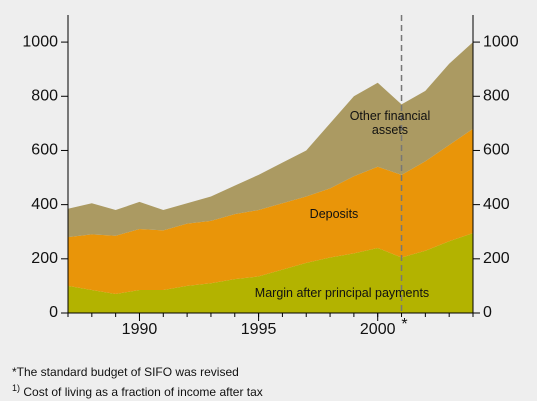 The width and height of the screenshot is (537, 401). Describe the element at coordinates (259, 329) in the screenshot. I see `x-tick-label: 1995` at that location.